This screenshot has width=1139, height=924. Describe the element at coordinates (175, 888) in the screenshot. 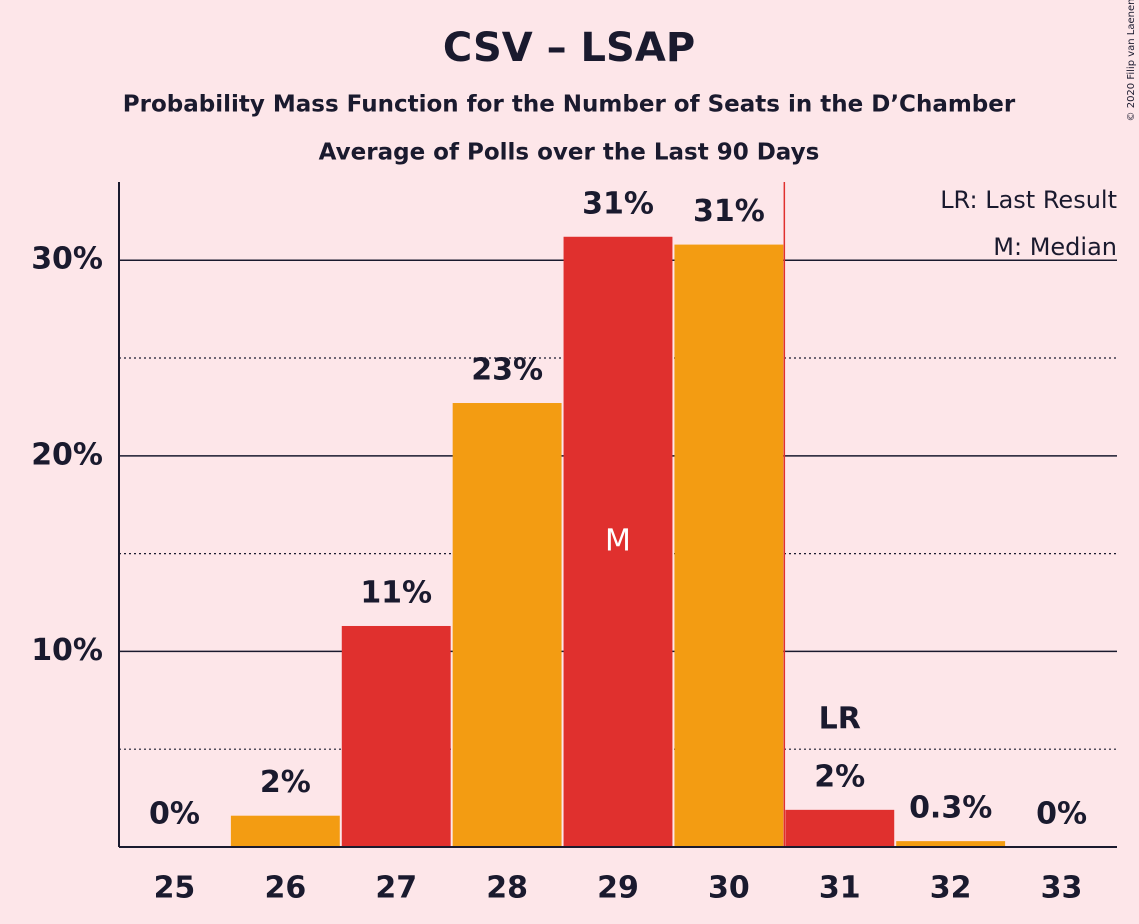

I see `x-tick-label: 25` at that location.